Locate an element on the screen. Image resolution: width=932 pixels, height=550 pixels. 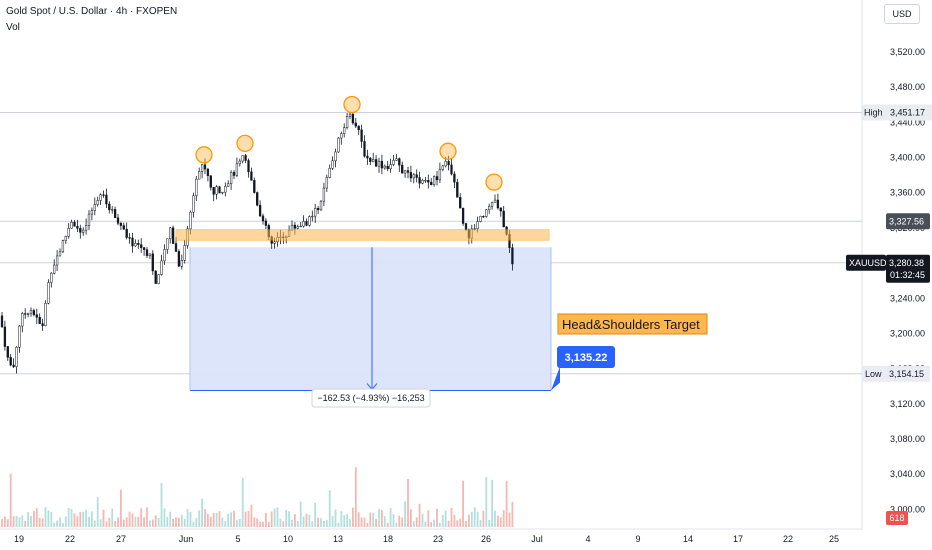
x-tick-label: 13 is located at coordinates (338, 539).